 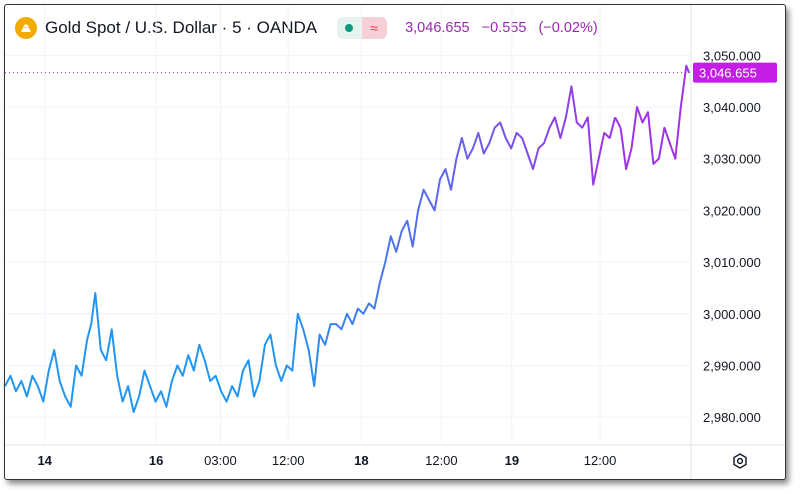 What do you see at coordinates (732, 365) in the screenshot?
I see `y-tick-label: 2,990.000` at bounding box center [732, 365].